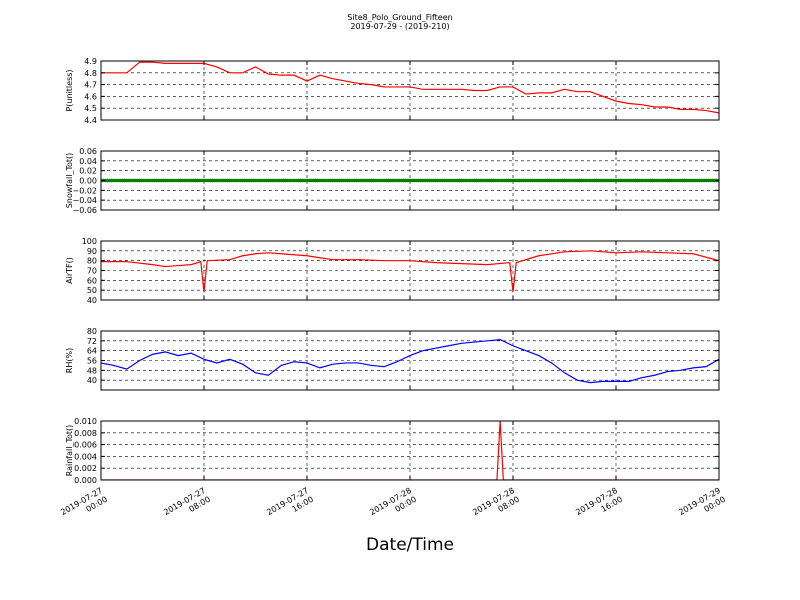  I want to click on y-tick-label: 0.004, so click(85, 456).